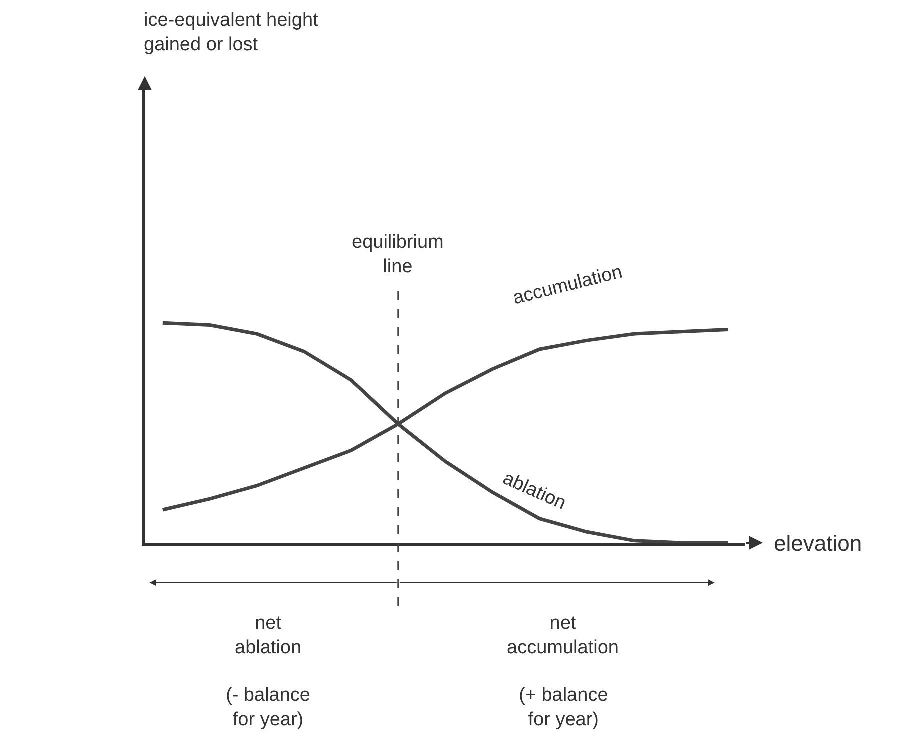 The image size is (921, 750). Describe the element at coordinates (268, 708) in the screenshot. I see `text: (- balance for year)` at that location.